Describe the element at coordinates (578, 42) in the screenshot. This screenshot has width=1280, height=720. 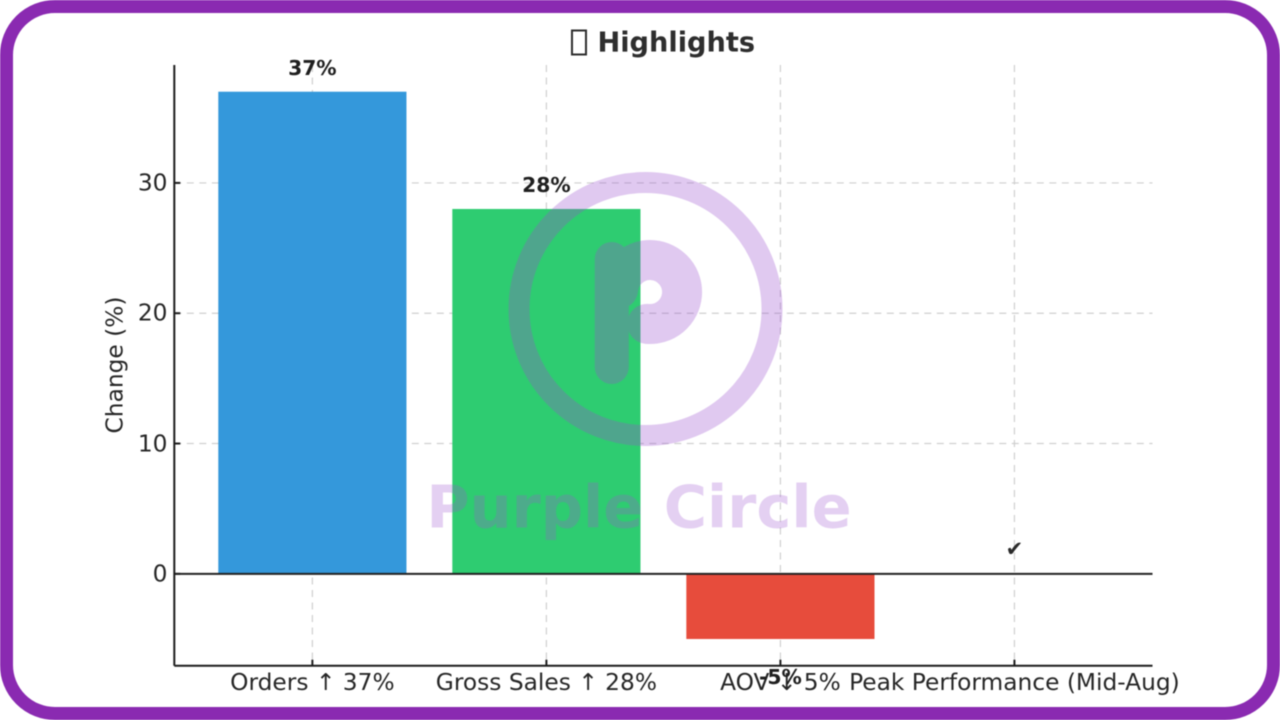
I see `missing-glyph-icon` at that location.